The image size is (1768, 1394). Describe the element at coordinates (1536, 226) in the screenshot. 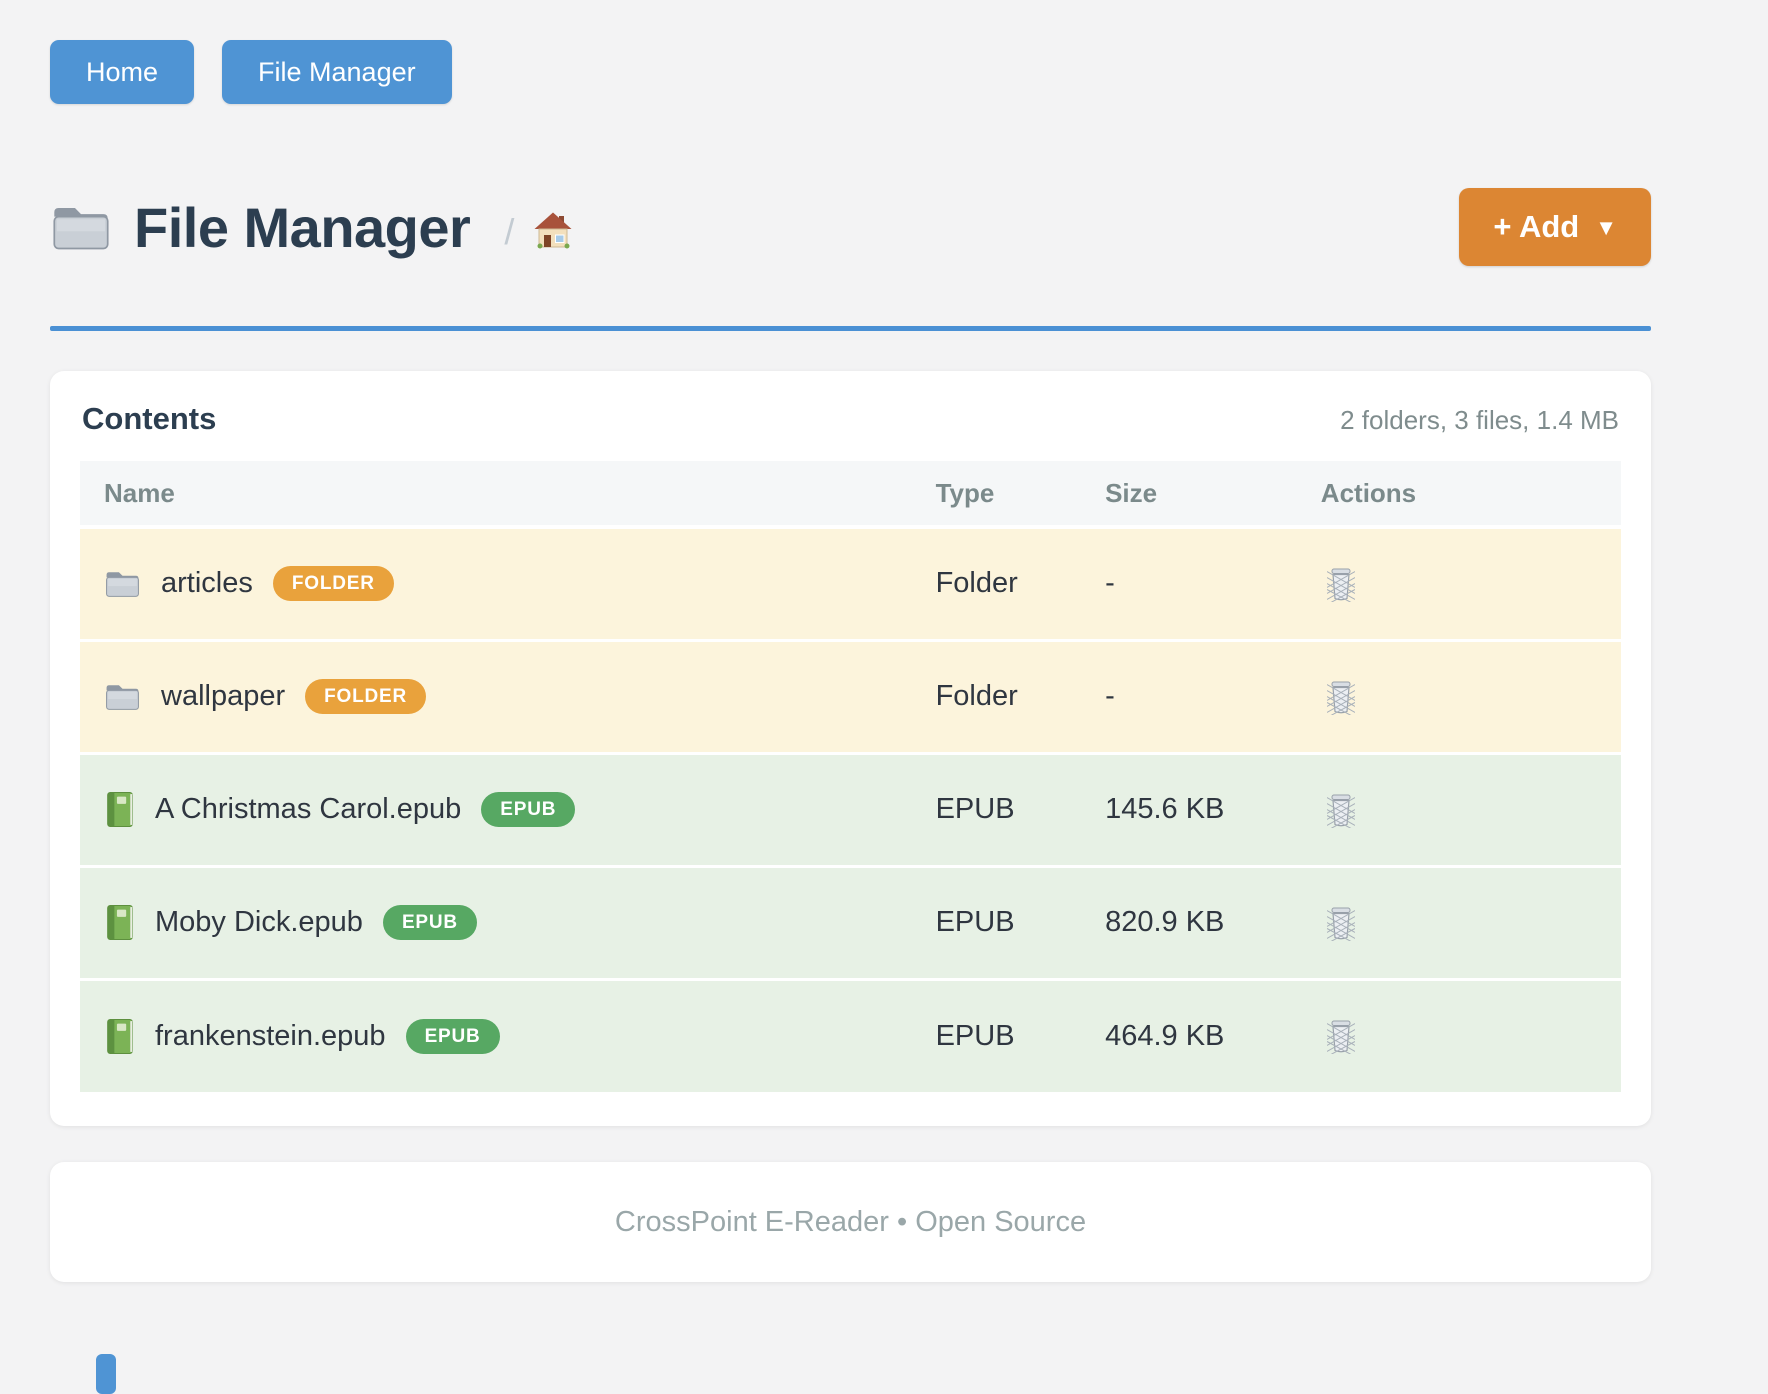

I see `add-button-label: + Add` at that location.